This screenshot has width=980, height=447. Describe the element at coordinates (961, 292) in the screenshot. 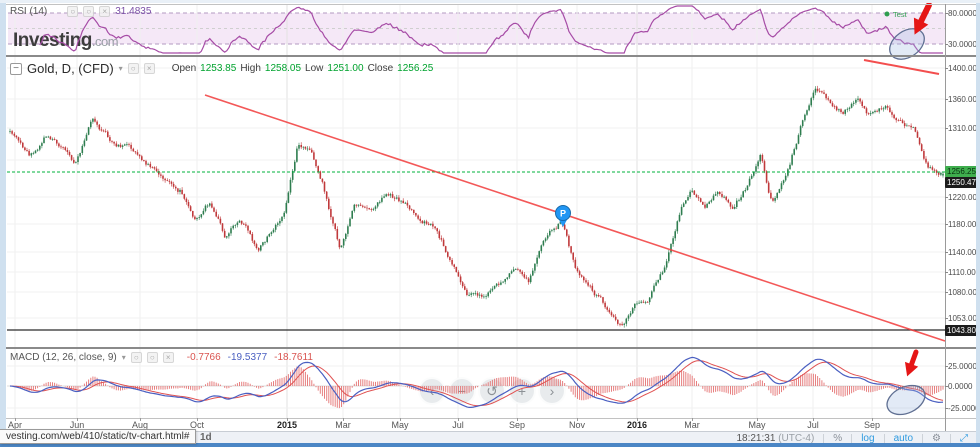

I see `price-axis-label: 1080.00` at that location.